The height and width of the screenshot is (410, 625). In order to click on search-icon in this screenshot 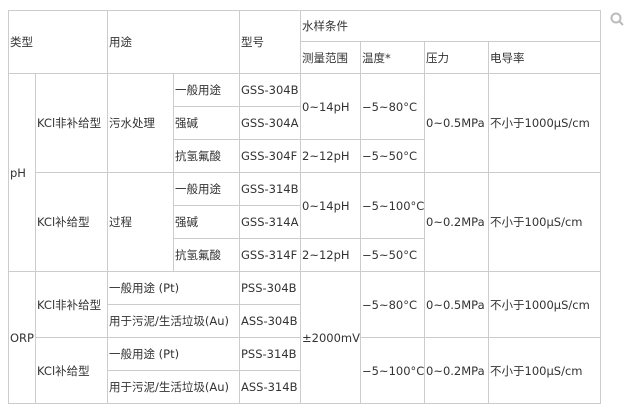, I will do `click(617, 19)`.